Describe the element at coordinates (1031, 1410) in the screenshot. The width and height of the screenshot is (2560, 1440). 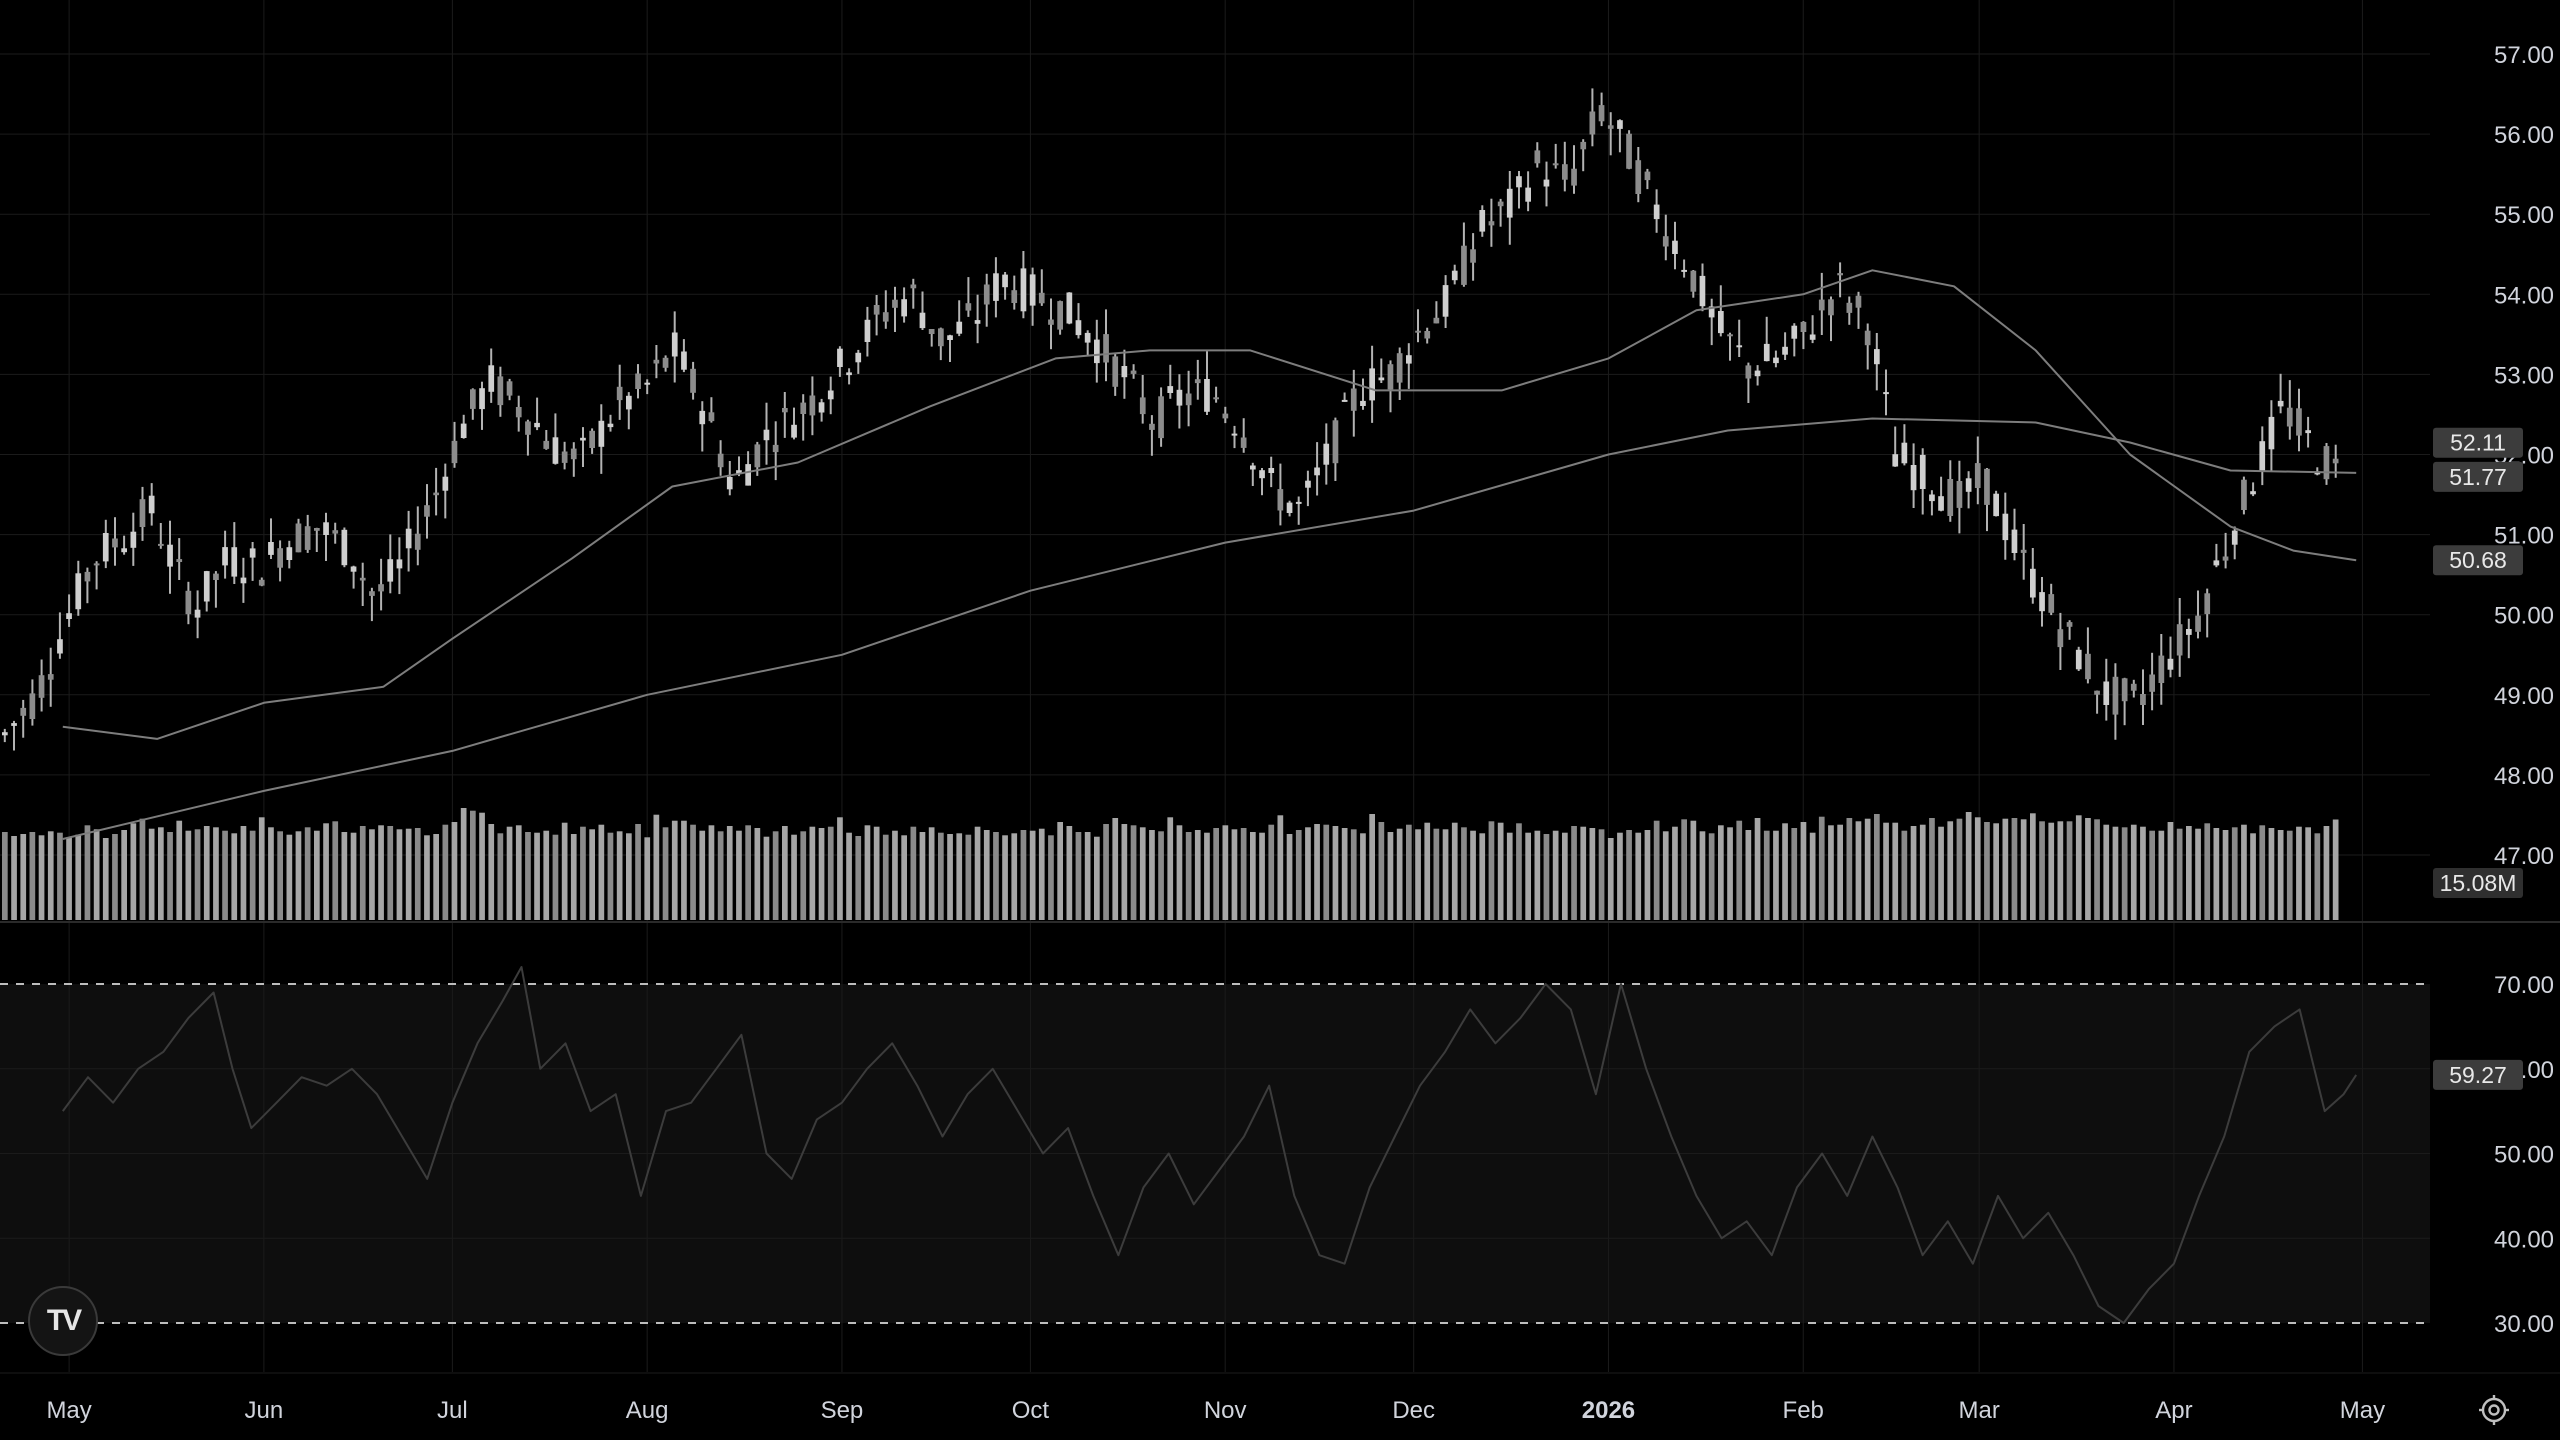
I see `time-tick-label: Oct` at that location.